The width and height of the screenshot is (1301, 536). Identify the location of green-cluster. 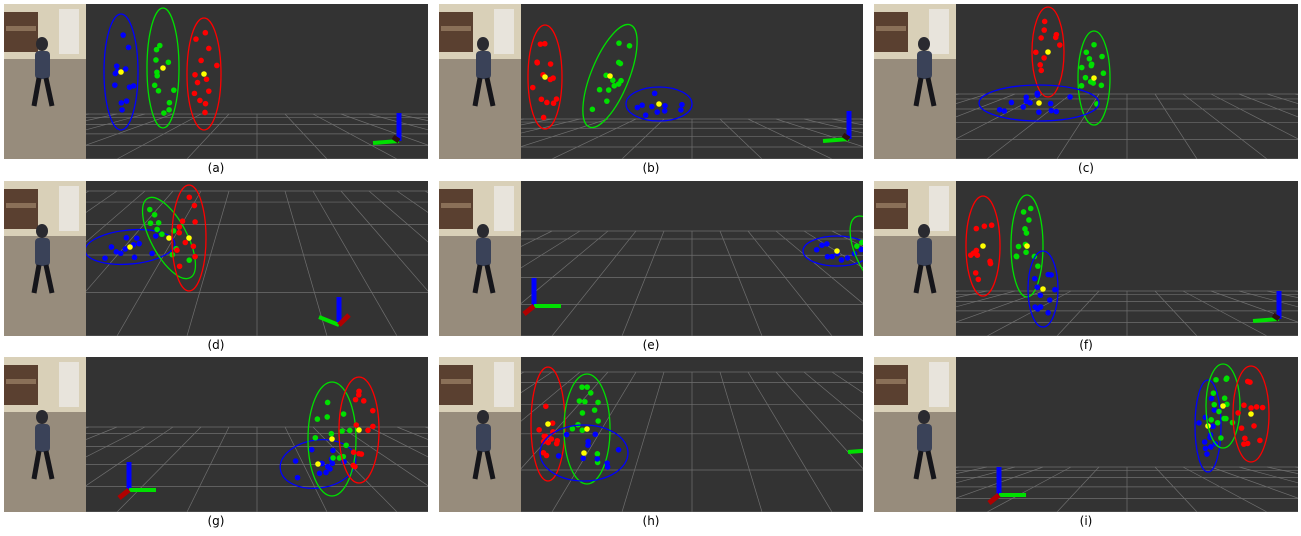
(1223, 406).